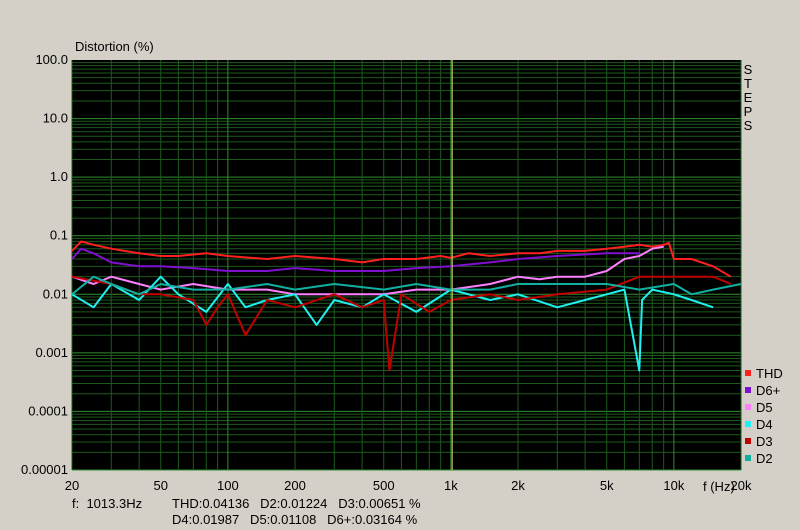 Image resolution: width=800 pixels, height=530 pixels. I want to click on legend-label: D3, so click(764, 441).